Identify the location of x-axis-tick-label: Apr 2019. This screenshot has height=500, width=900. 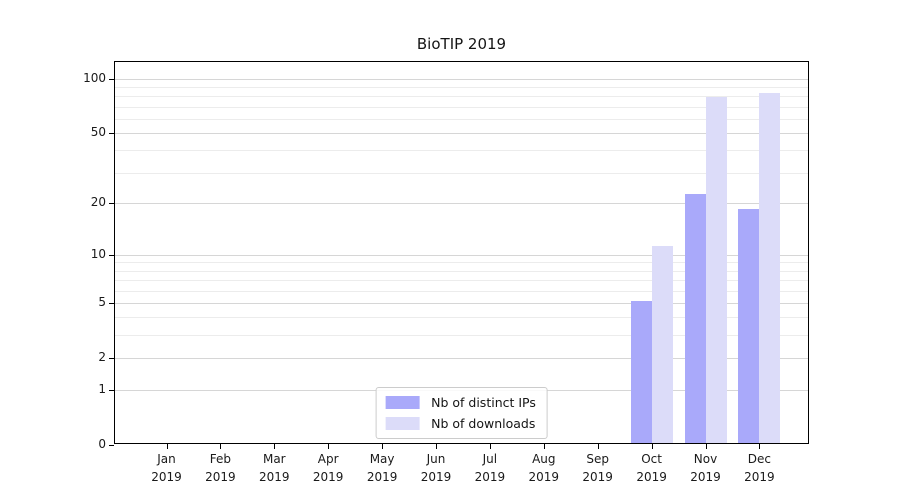
(328, 468).